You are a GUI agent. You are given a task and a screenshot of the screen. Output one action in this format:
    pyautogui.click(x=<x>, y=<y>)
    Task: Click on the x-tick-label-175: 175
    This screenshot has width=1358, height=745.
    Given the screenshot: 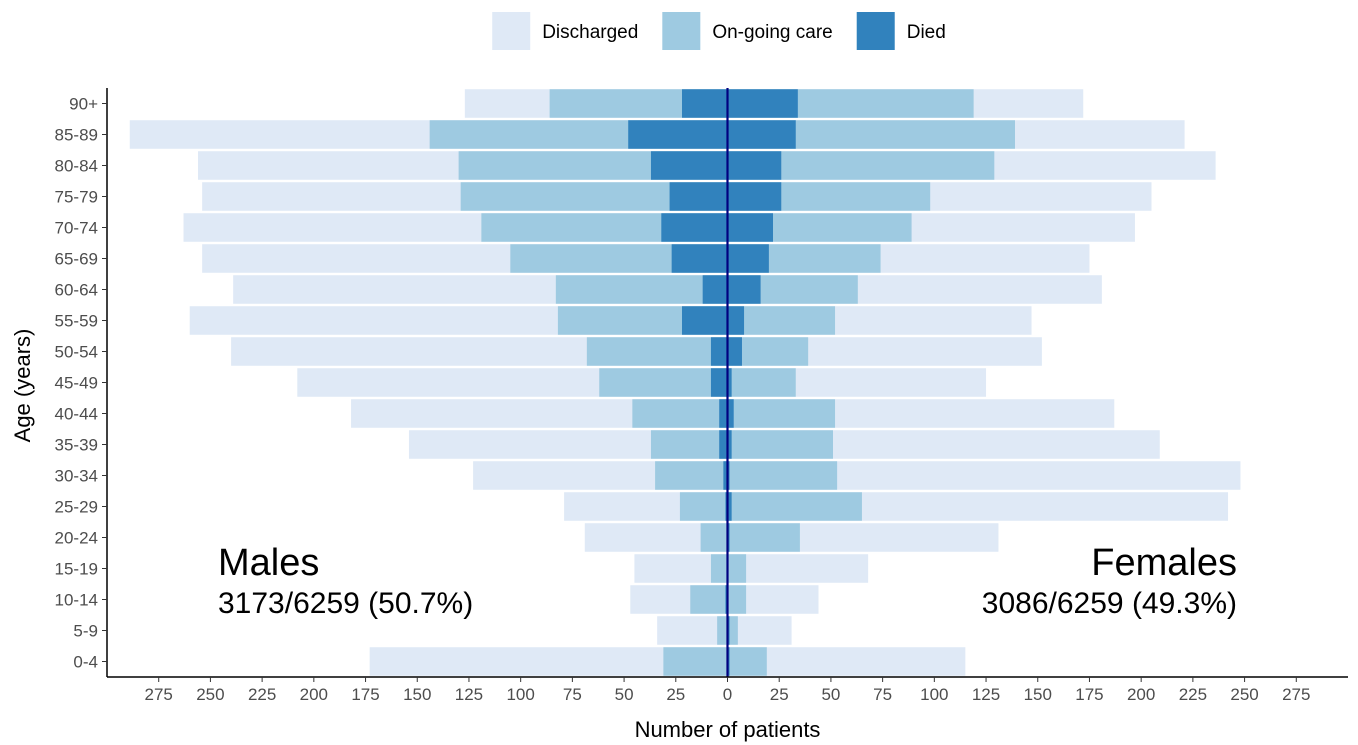 What is the action you would take?
    pyautogui.click(x=1089, y=694)
    